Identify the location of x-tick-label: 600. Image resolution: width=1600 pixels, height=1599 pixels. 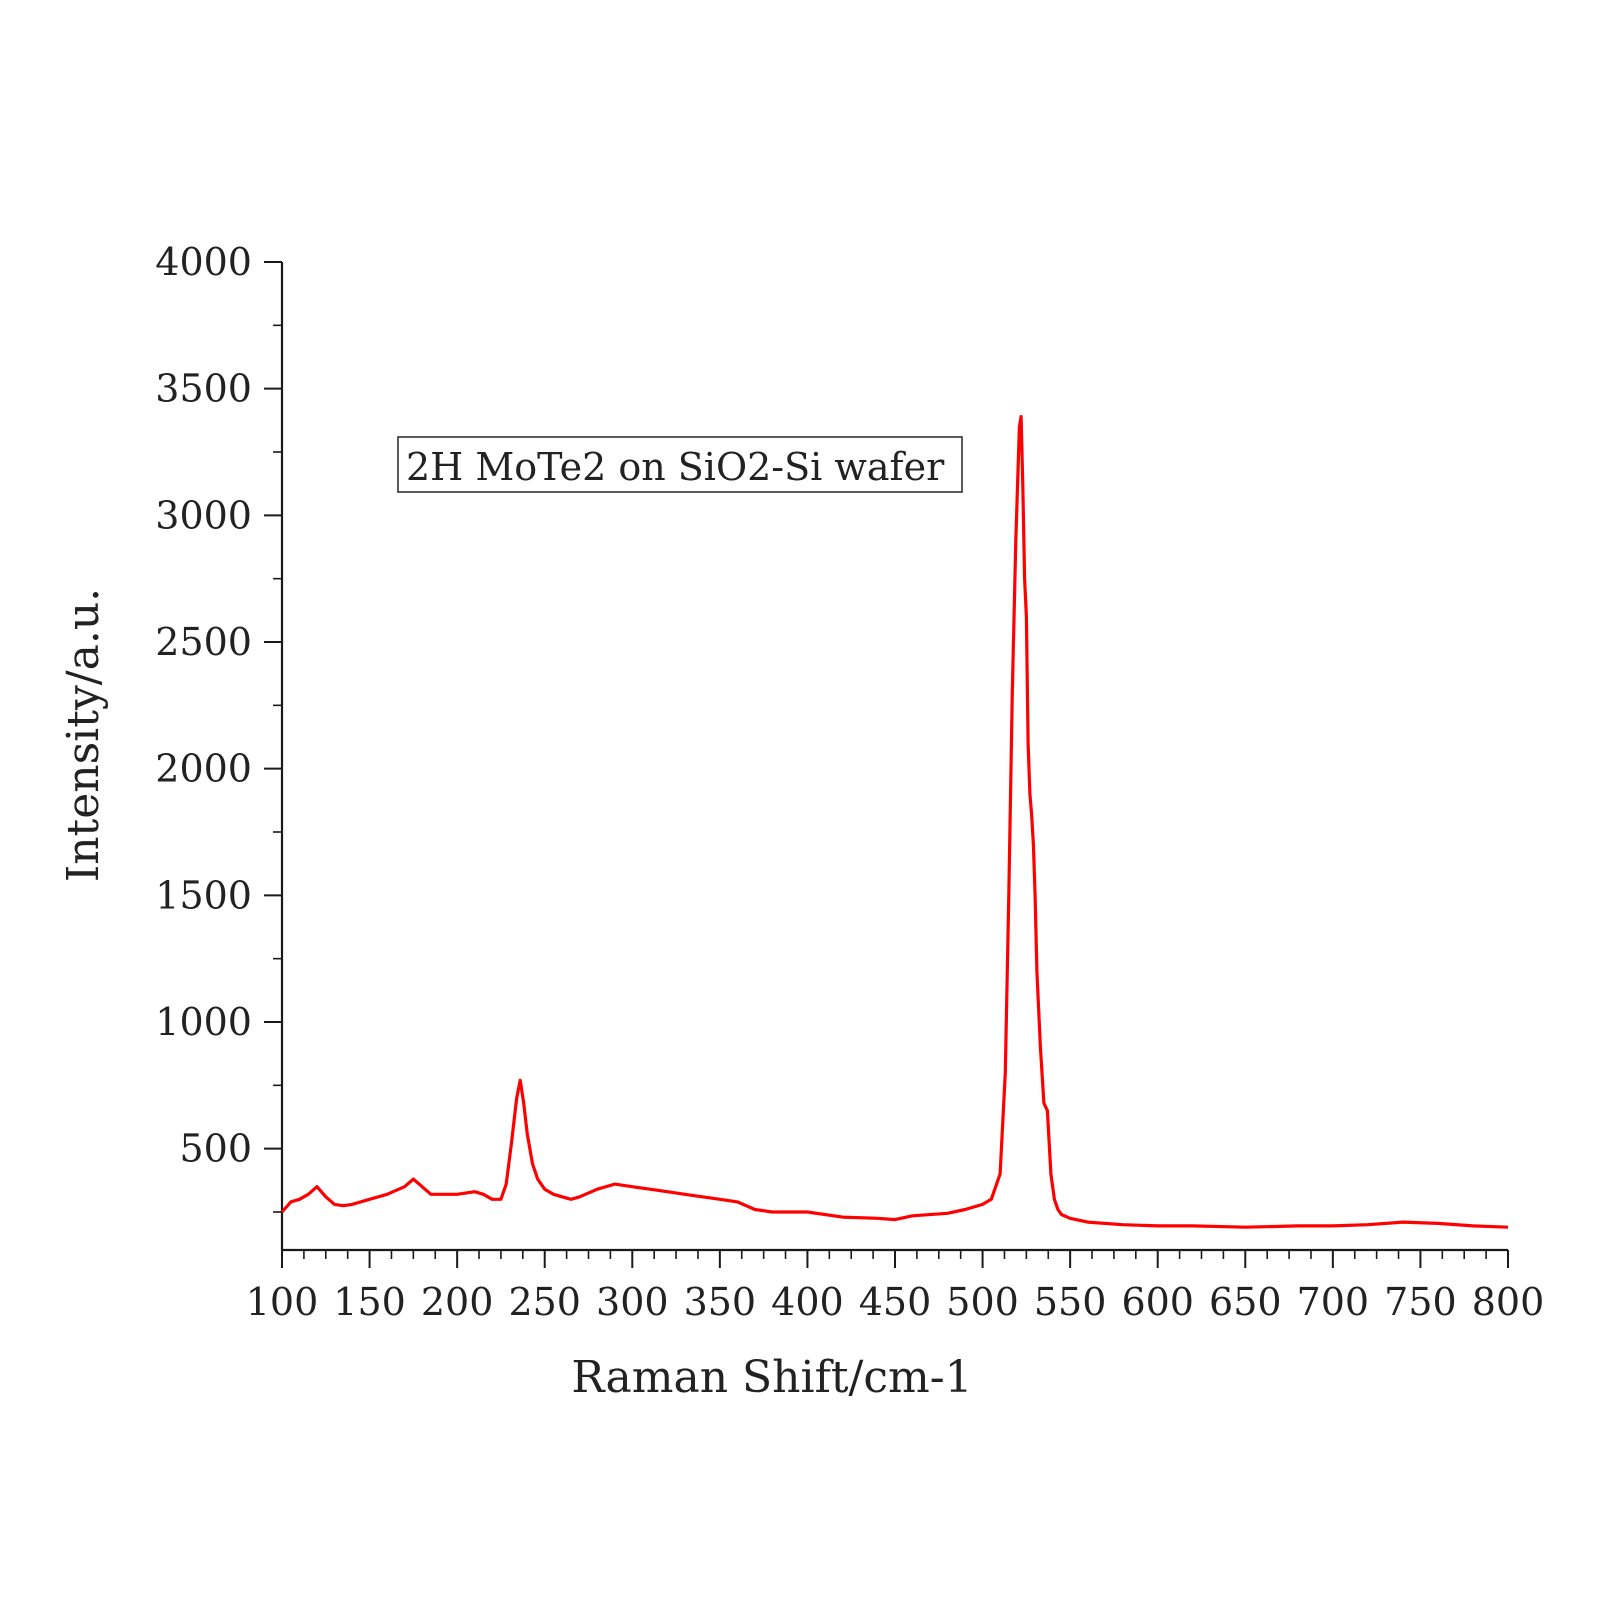
(1157, 1302).